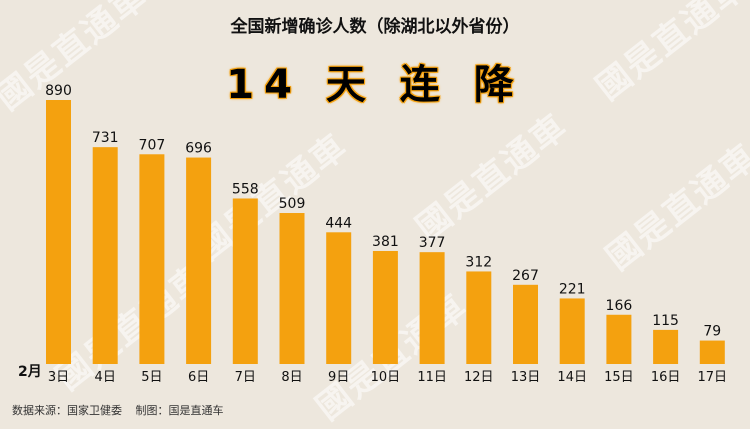  Describe the element at coordinates (432, 243) in the screenshot. I see `data-label: 377` at that location.